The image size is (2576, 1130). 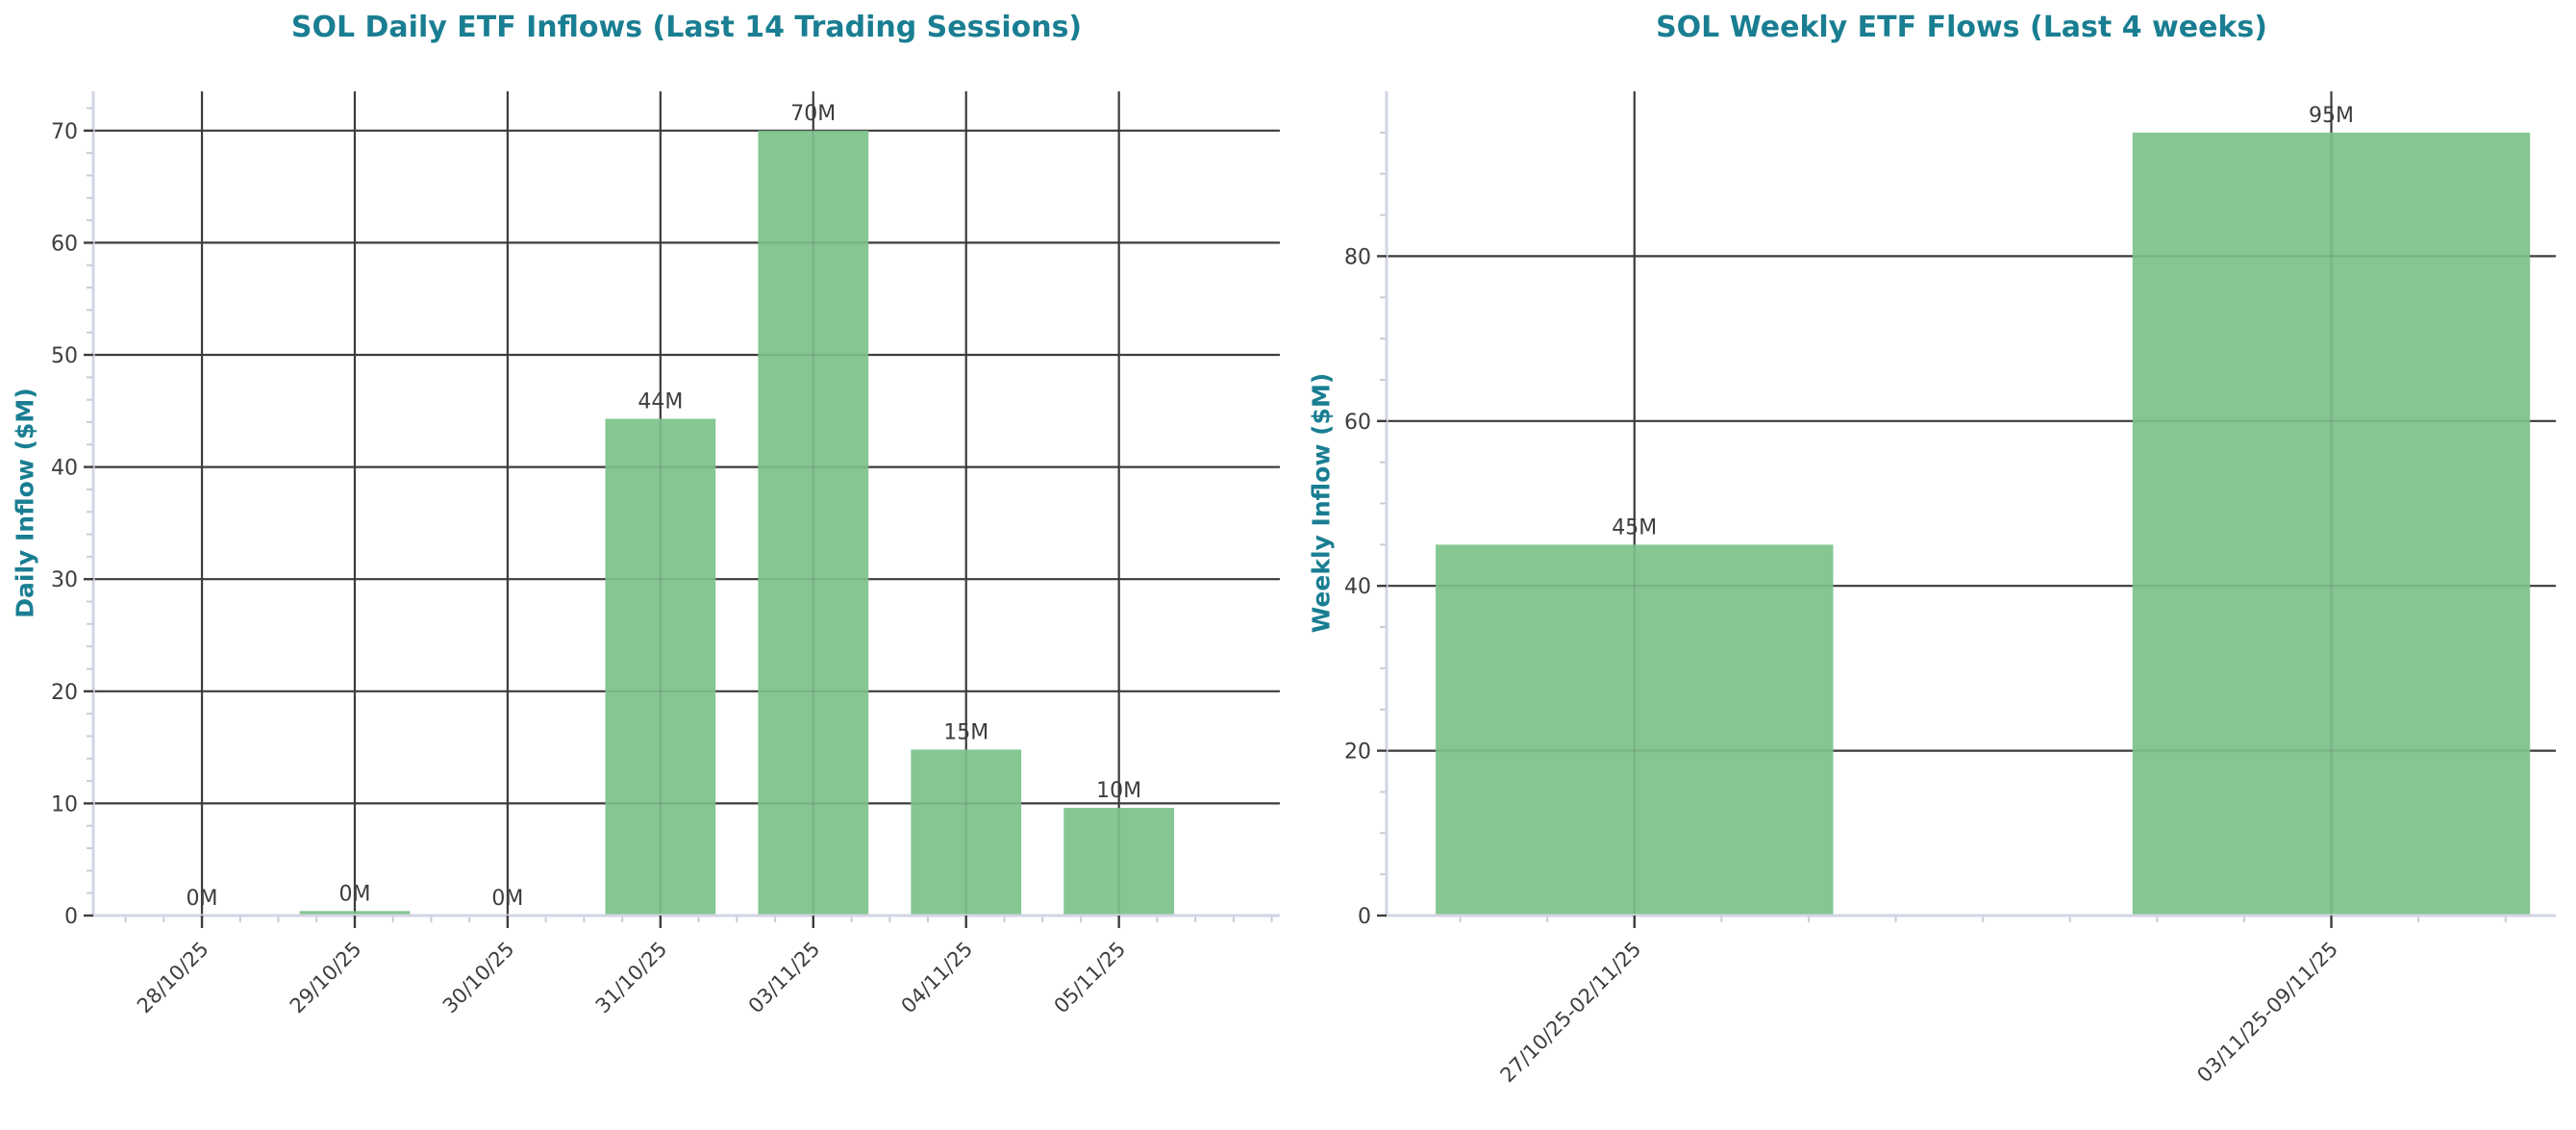 What do you see at coordinates (64, 580) in the screenshot?
I see `y-tick-label: 30` at bounding box center [64, 580].